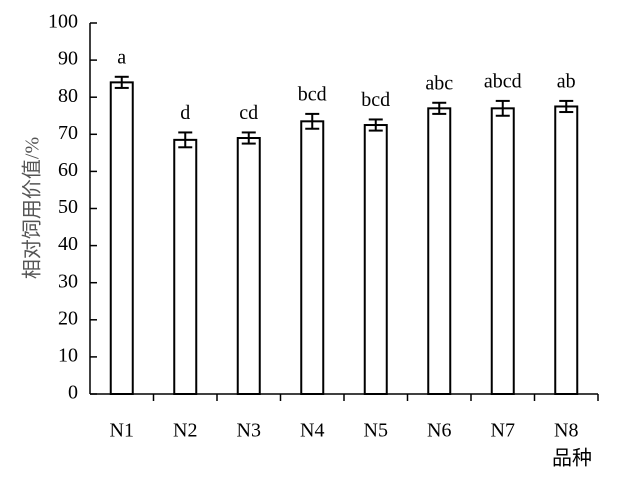 The height and width of the screenshot is (479, 626). I want to click on significance-letter: a, so click(121, 57).